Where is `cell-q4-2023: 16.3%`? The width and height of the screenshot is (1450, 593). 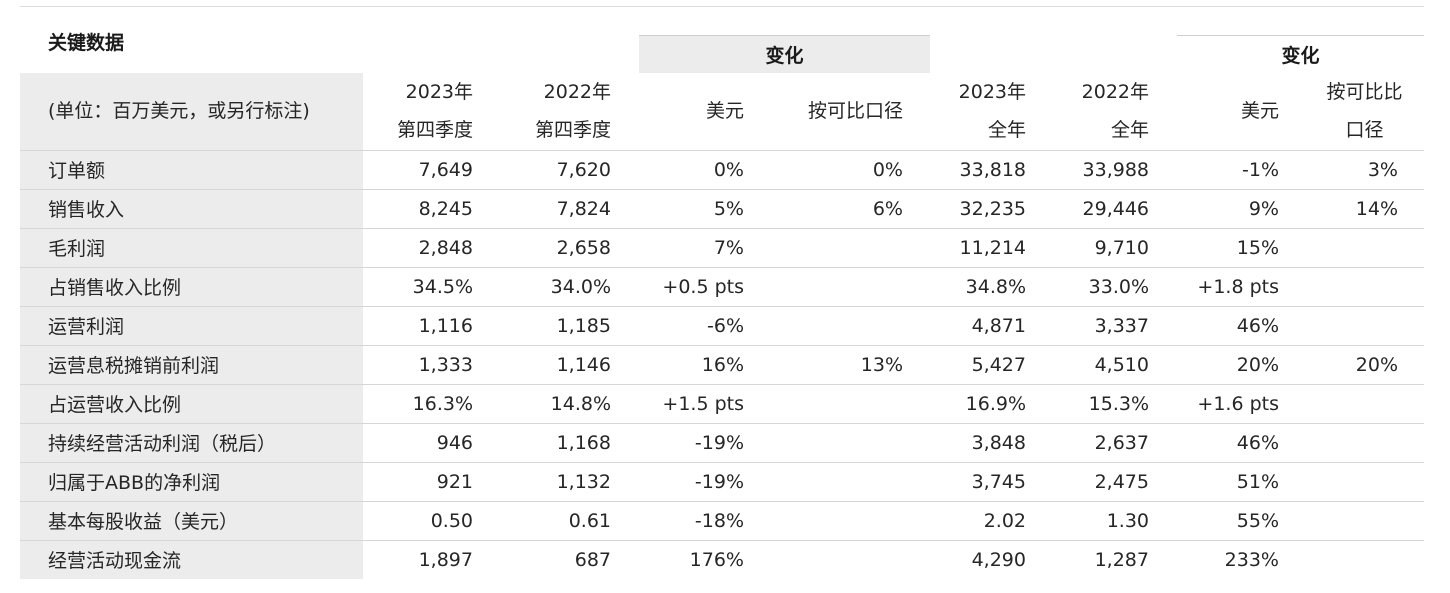
cell-q4-2023: 16.3% is located at coordinates (442, 403).